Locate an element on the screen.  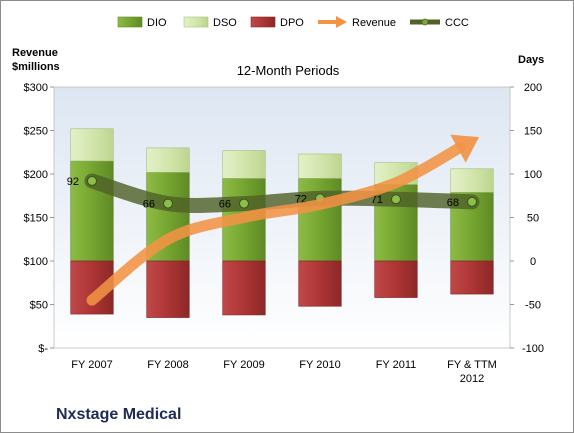
x-tick-label: FY & TTM 2012 is located at coordinates (472, 372).